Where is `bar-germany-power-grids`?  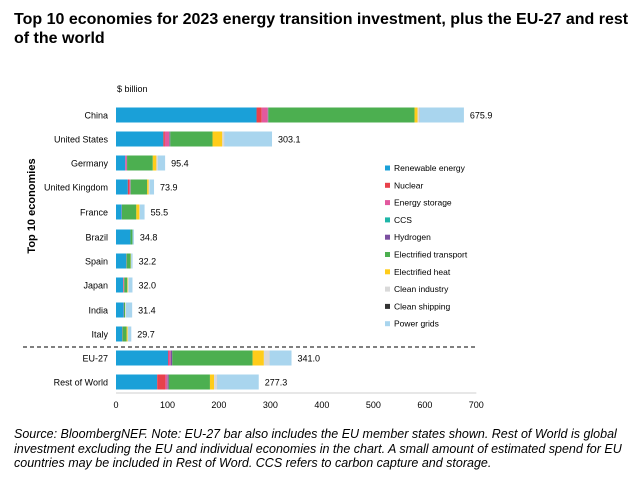 bar-germany-power-grids is located at coordinates (161, 163).